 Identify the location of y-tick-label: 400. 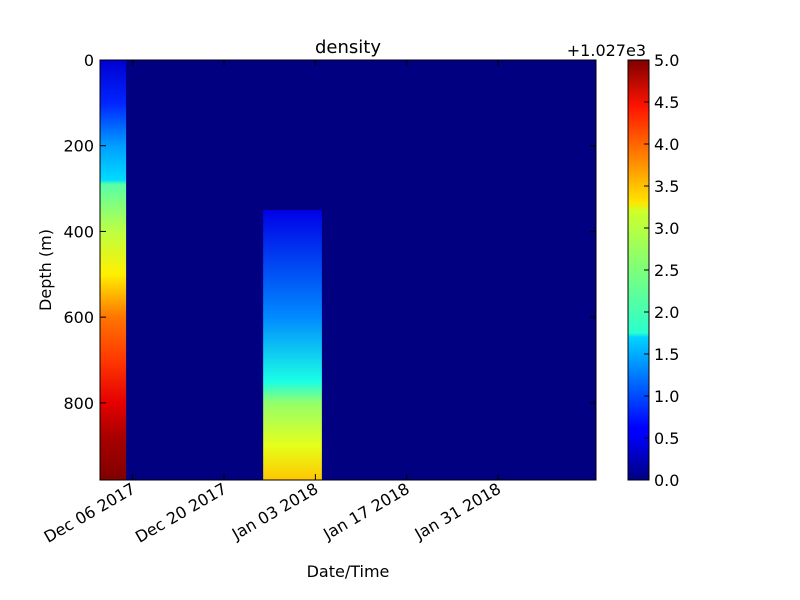
(78, 231).